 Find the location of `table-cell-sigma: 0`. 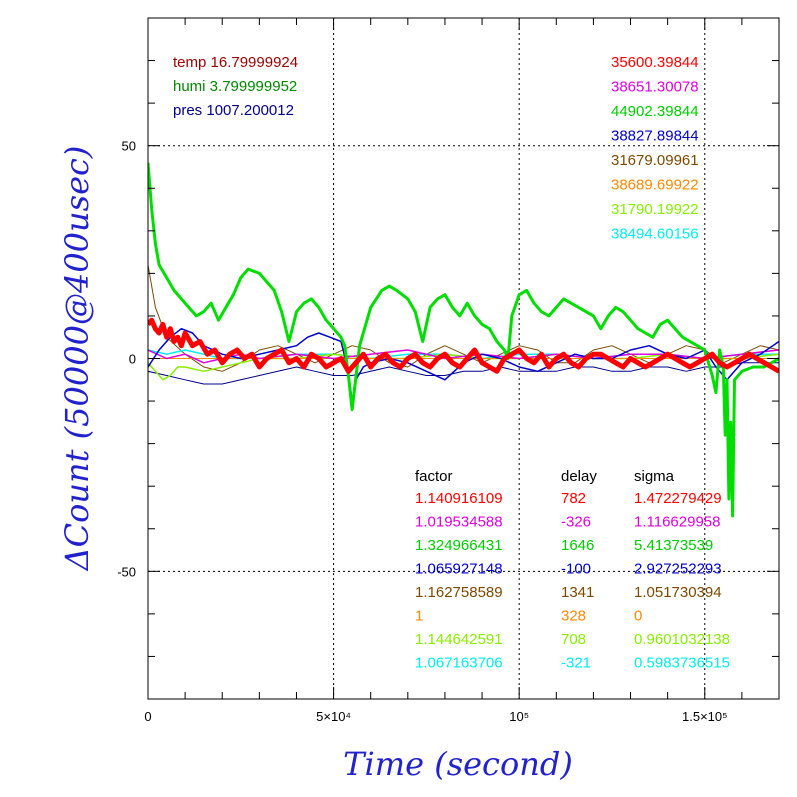

table-cell-sigma: 0 is located at coordinates (638, 616).